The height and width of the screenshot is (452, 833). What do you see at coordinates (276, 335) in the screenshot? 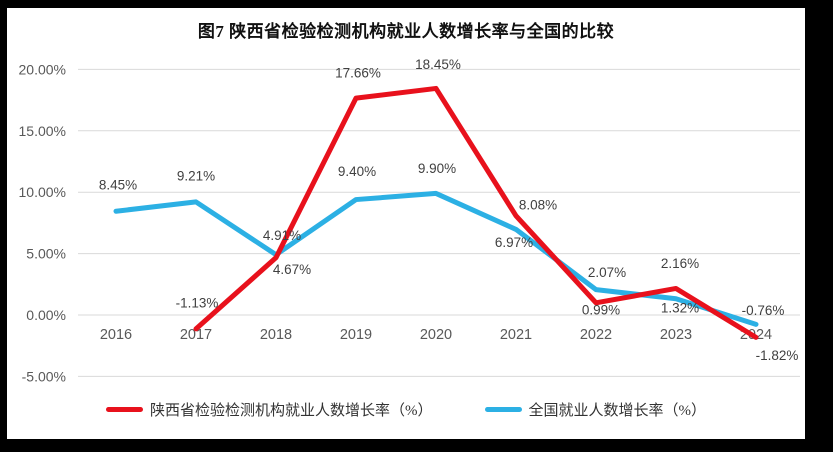
I see `svg-text: 2018` at bounding box center [276, 335].